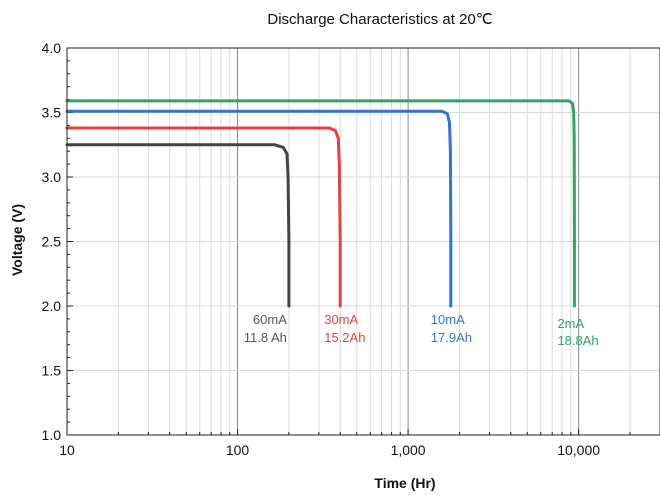  I want to click on x-tick-label: 10,000, so click(578, 450).